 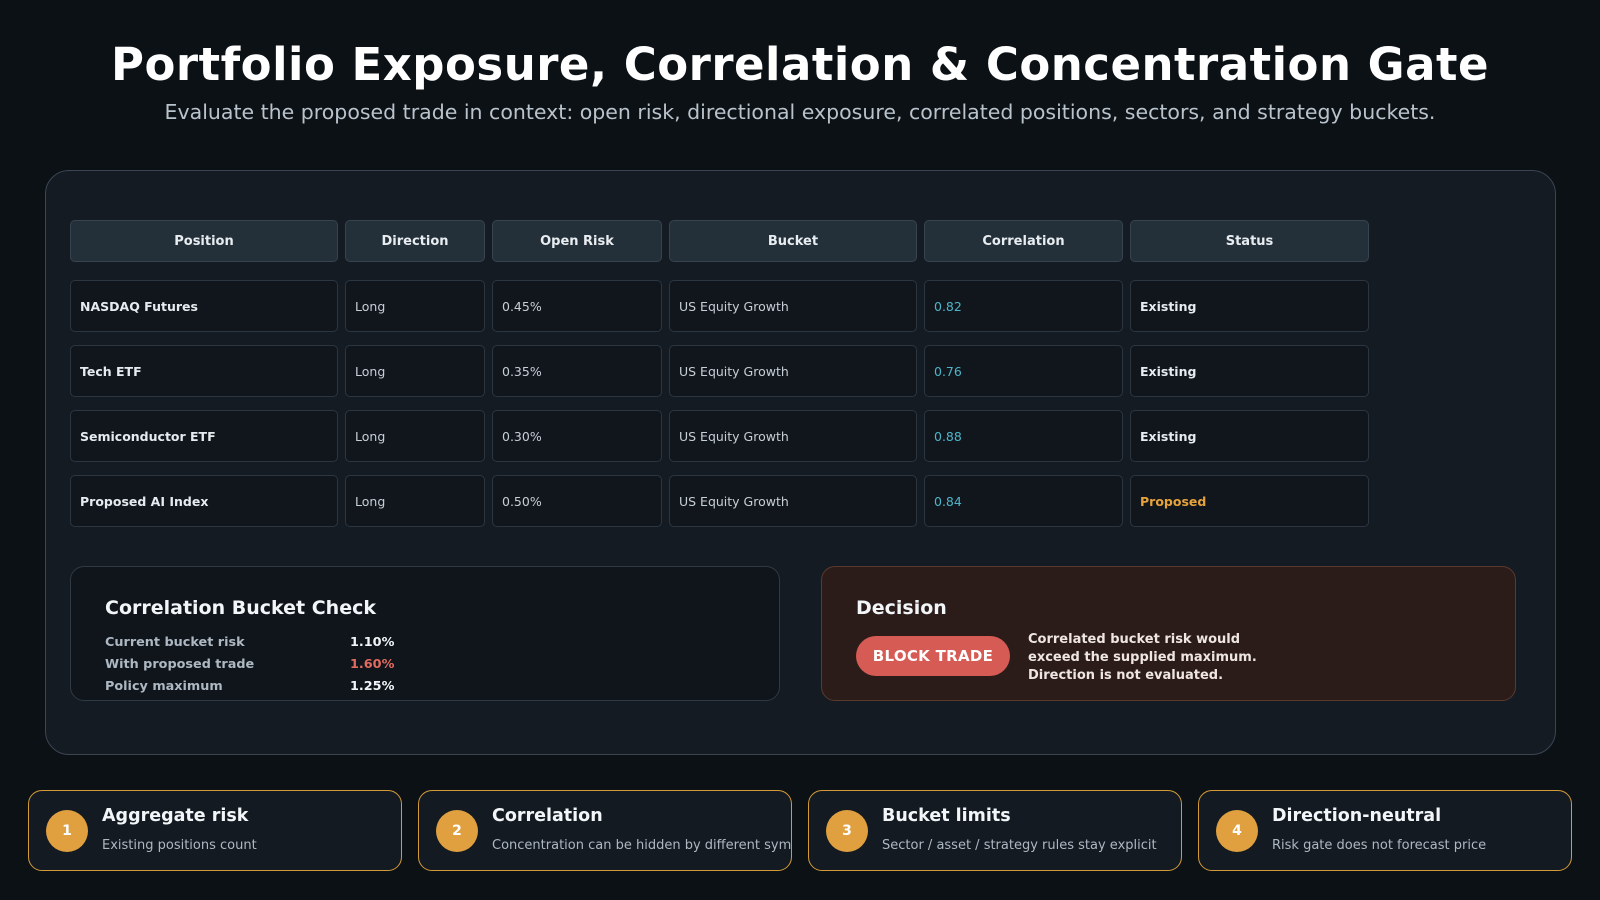 What do you see at coordinates (793, 241) in the screenshot?
I see `column-header-bucket: Bucket` at bounding box center [793, 241].